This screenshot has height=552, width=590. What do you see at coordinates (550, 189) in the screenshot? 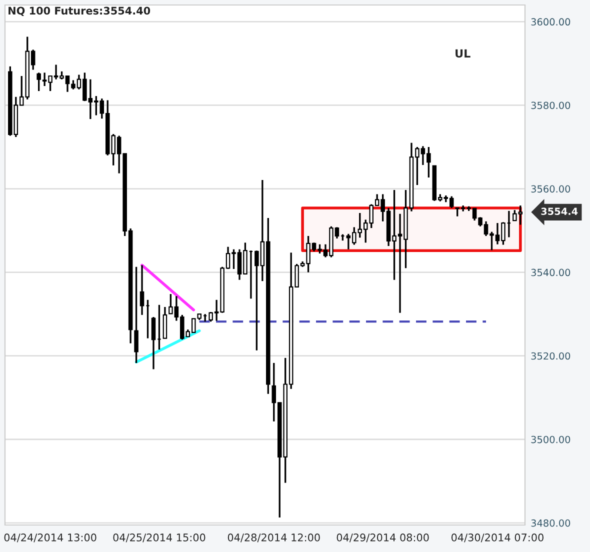
I see `y-tick-label: 3560.00` at bounding box center [550, 189].